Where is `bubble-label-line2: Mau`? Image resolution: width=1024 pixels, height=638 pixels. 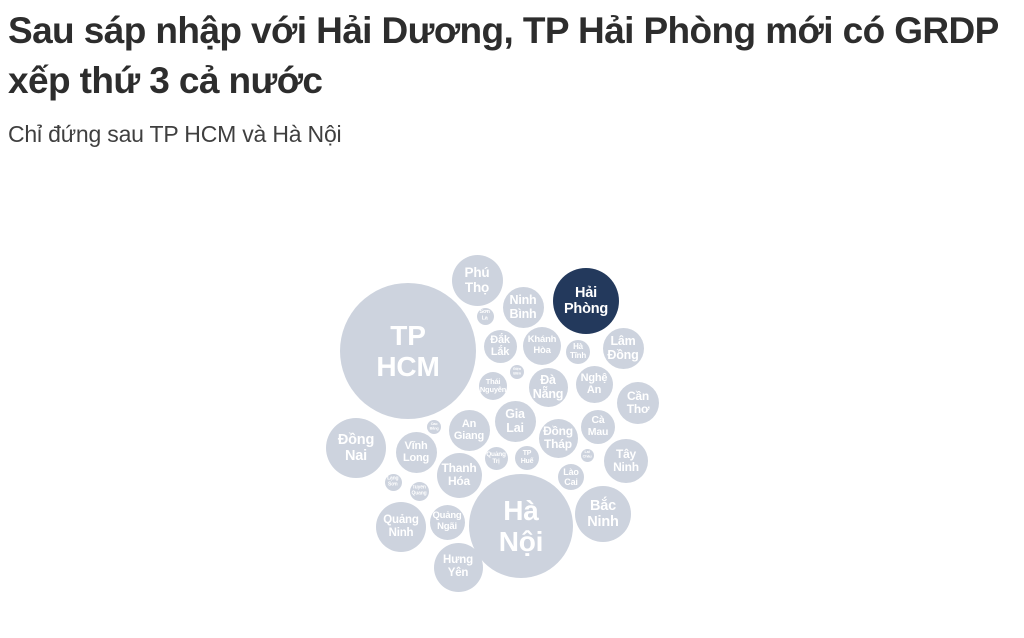 bubble-label-line2: Mau is located at coordinates (598, 432).